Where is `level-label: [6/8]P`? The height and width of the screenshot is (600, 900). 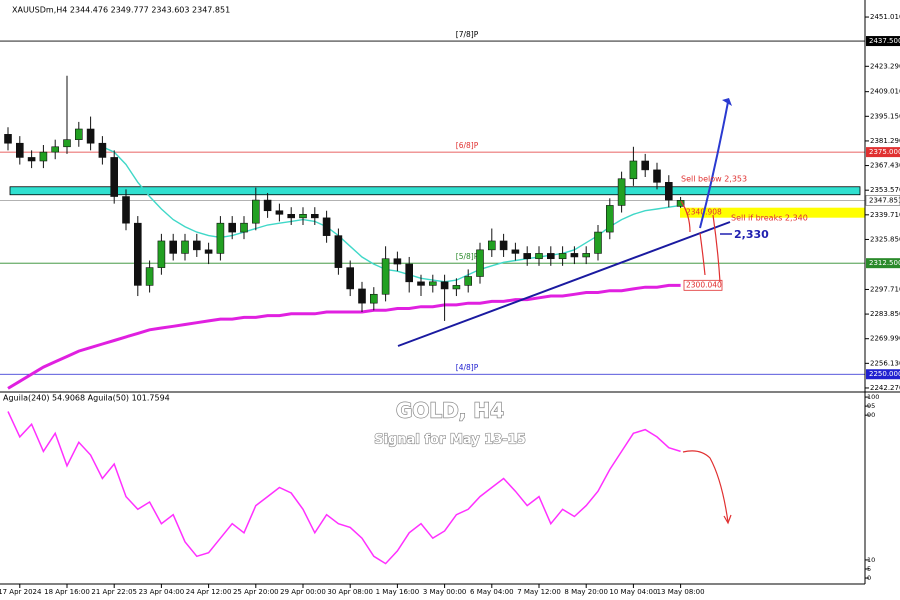
level-label: [6/8]P is located at coordinates (467, 145).